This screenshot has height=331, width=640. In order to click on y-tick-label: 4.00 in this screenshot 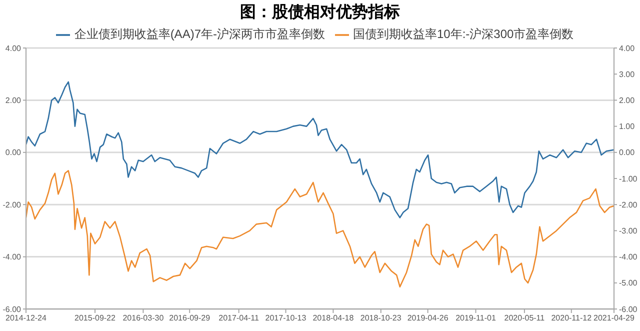, I will do `click(13, 48)`.